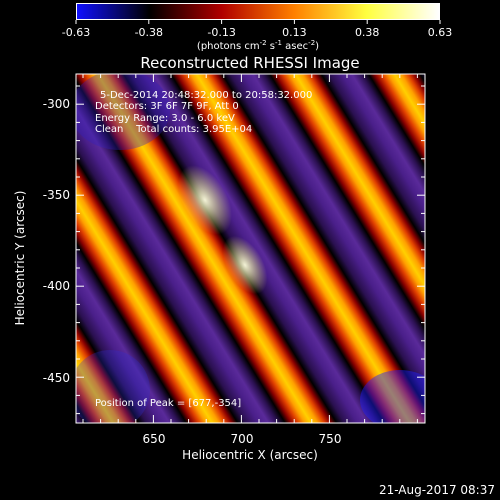 This screenshot has width=500, height=500. What do you see at coordinates (56, 378) in the screenshot?
I see `y-tick-label: -450` at bounding box center [56, 378].